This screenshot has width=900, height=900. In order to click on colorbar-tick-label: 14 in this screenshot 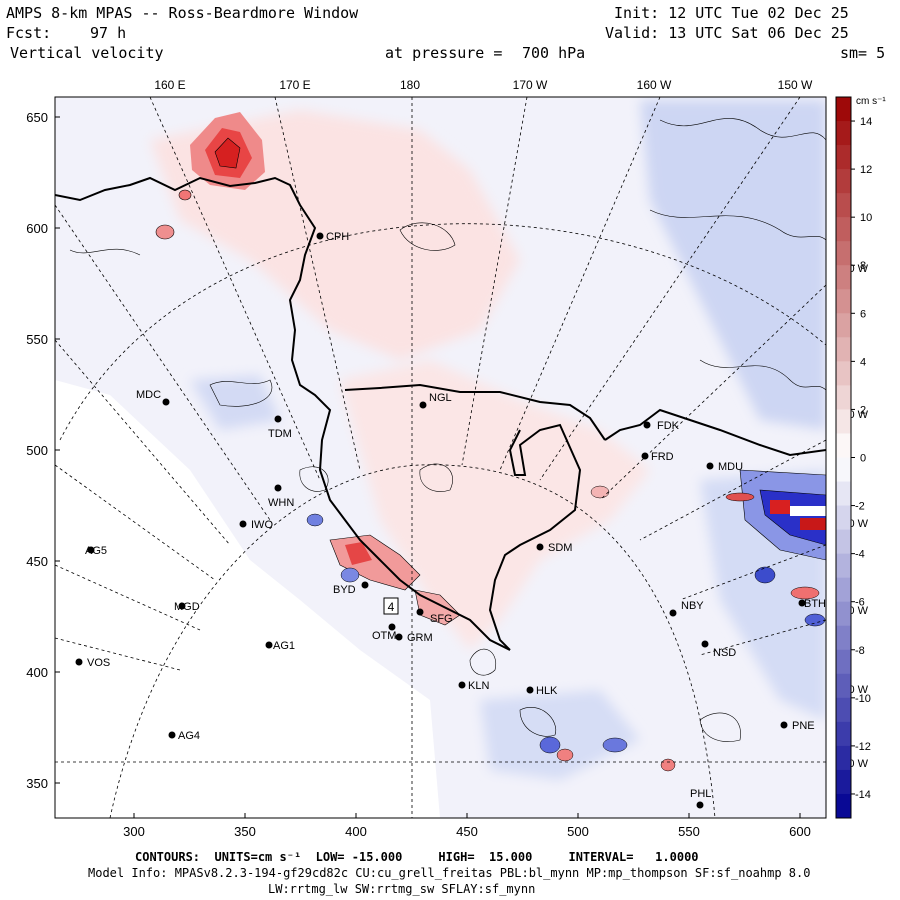, I will do `click(866, 122)`.